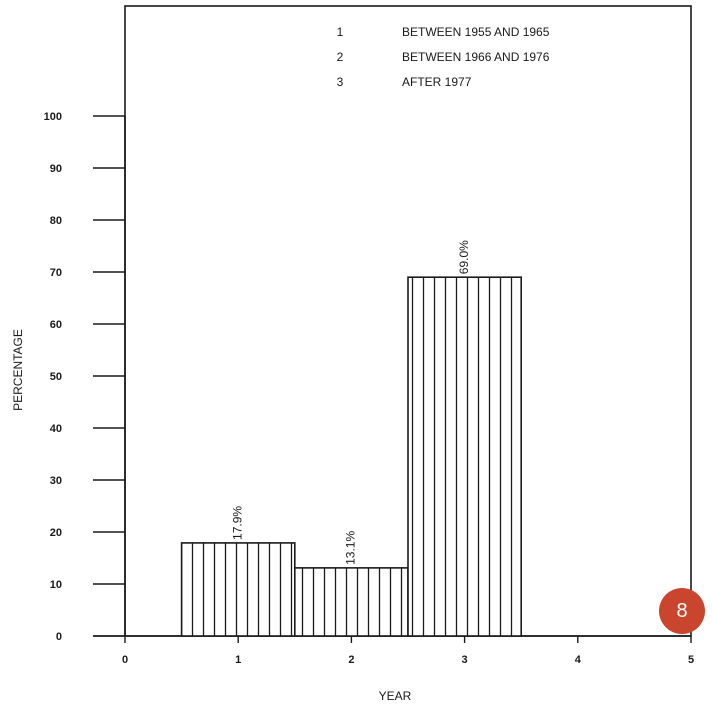  Describe the element at coordinates (125, 660) in the screenshot. I see `x-tick-label: 0` at that location.